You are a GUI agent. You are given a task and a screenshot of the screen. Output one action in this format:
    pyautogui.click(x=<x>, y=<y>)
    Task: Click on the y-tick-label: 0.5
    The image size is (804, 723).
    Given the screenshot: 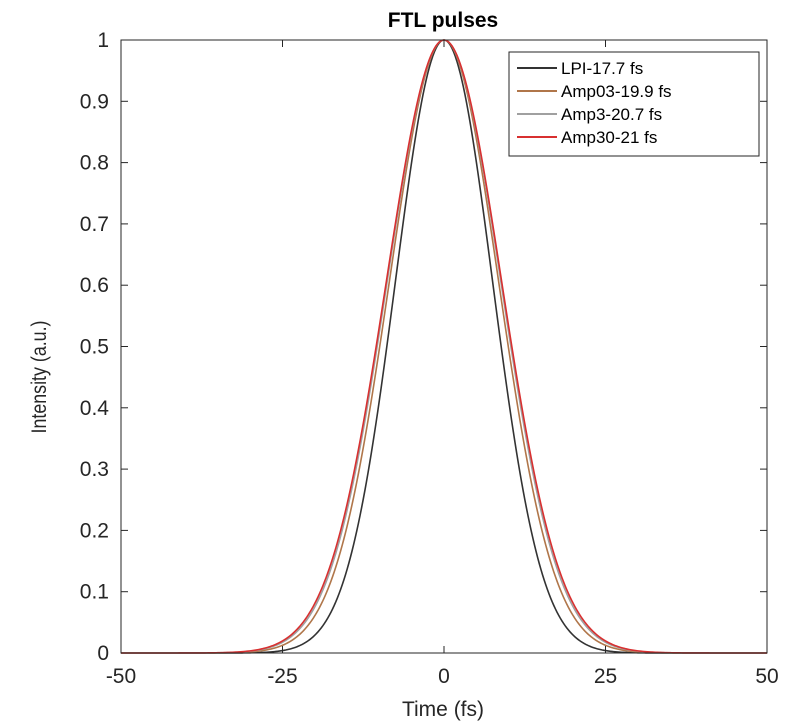 What is the action you would take?
    pyautogui.click(x=94, y=347)
    